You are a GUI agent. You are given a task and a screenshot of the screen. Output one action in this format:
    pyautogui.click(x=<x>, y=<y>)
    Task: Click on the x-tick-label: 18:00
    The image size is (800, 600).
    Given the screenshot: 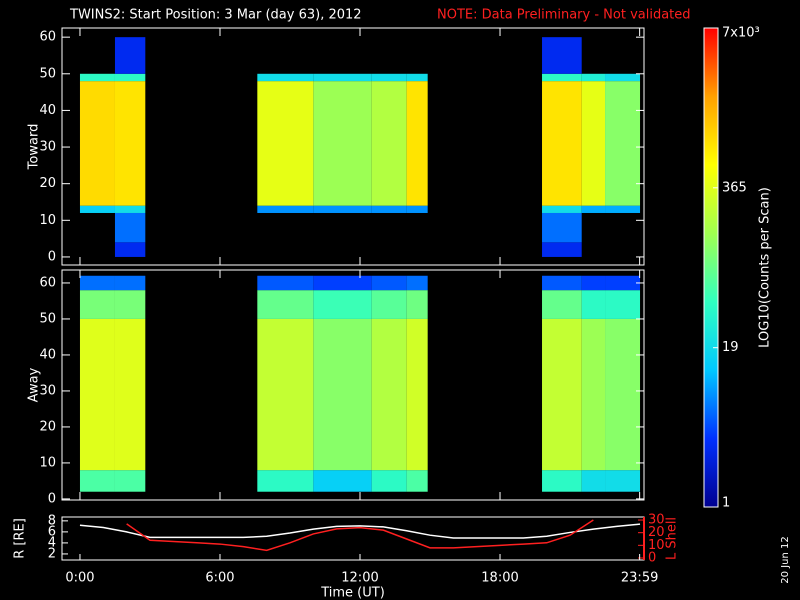 What is the action you would take?
    pyautogui.click(x=499, y=578)
    